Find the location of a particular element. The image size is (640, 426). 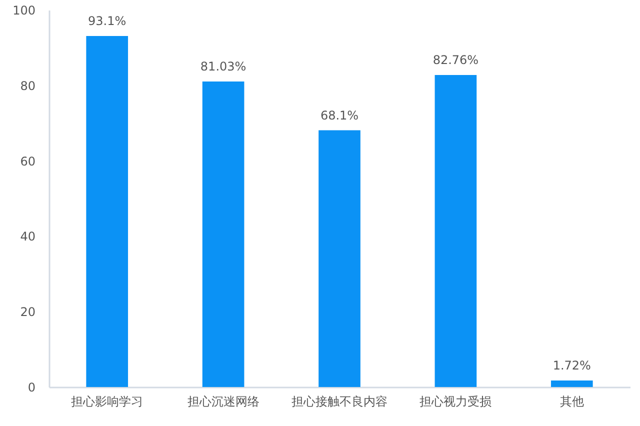

y-tick-label: 0 is located at coordinates (32, 387).